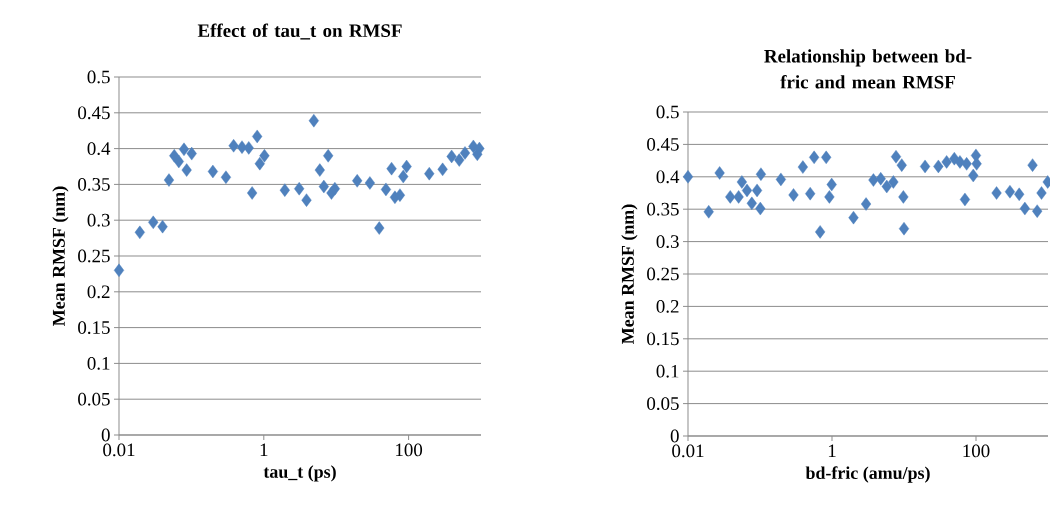 The width and height of the screenshot is (1050, 522). What do you see at coordinates (299, 473) in the screenshot?
I see `x-axis-title: tau_t (ps)` at bounding box center [299, 473].